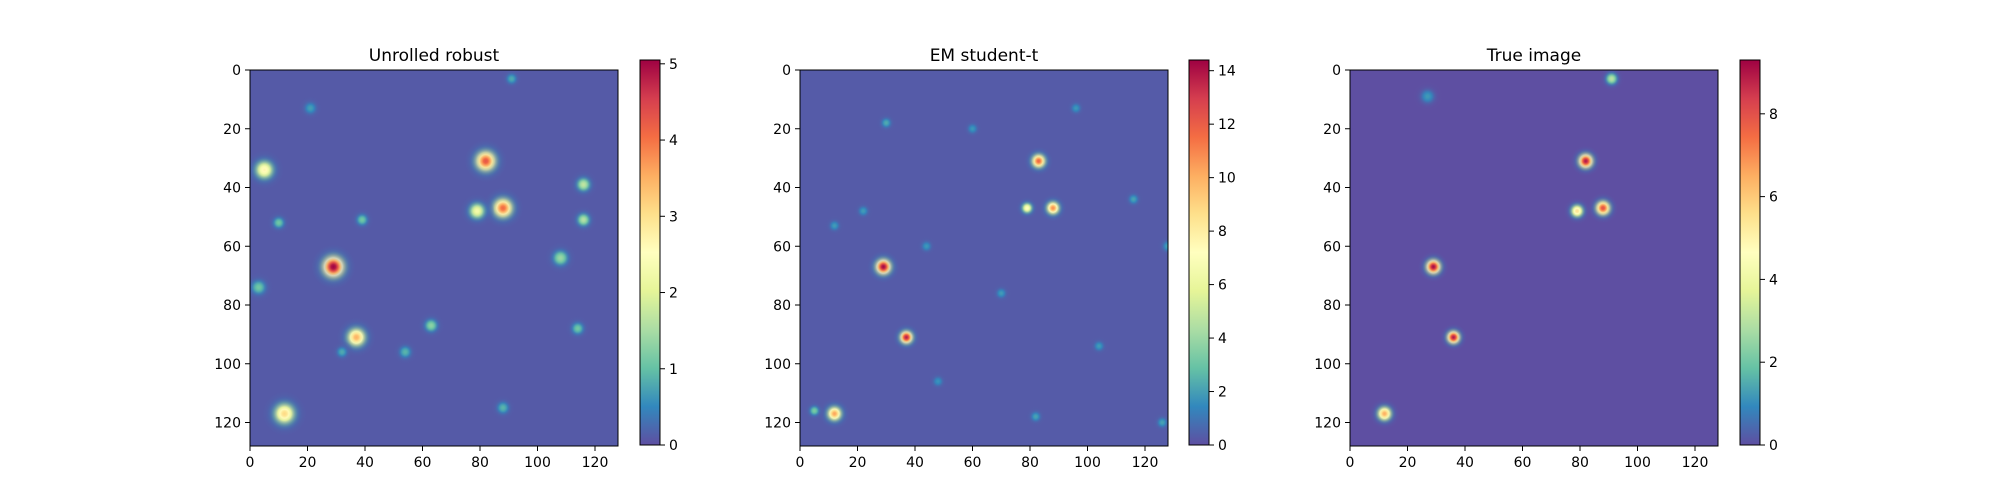 This screenshot has width=2000, height=500. Describe the element at coordinates (1227, 179) in the screenshot. I see `colorbar-tick-label: 10` at that location.